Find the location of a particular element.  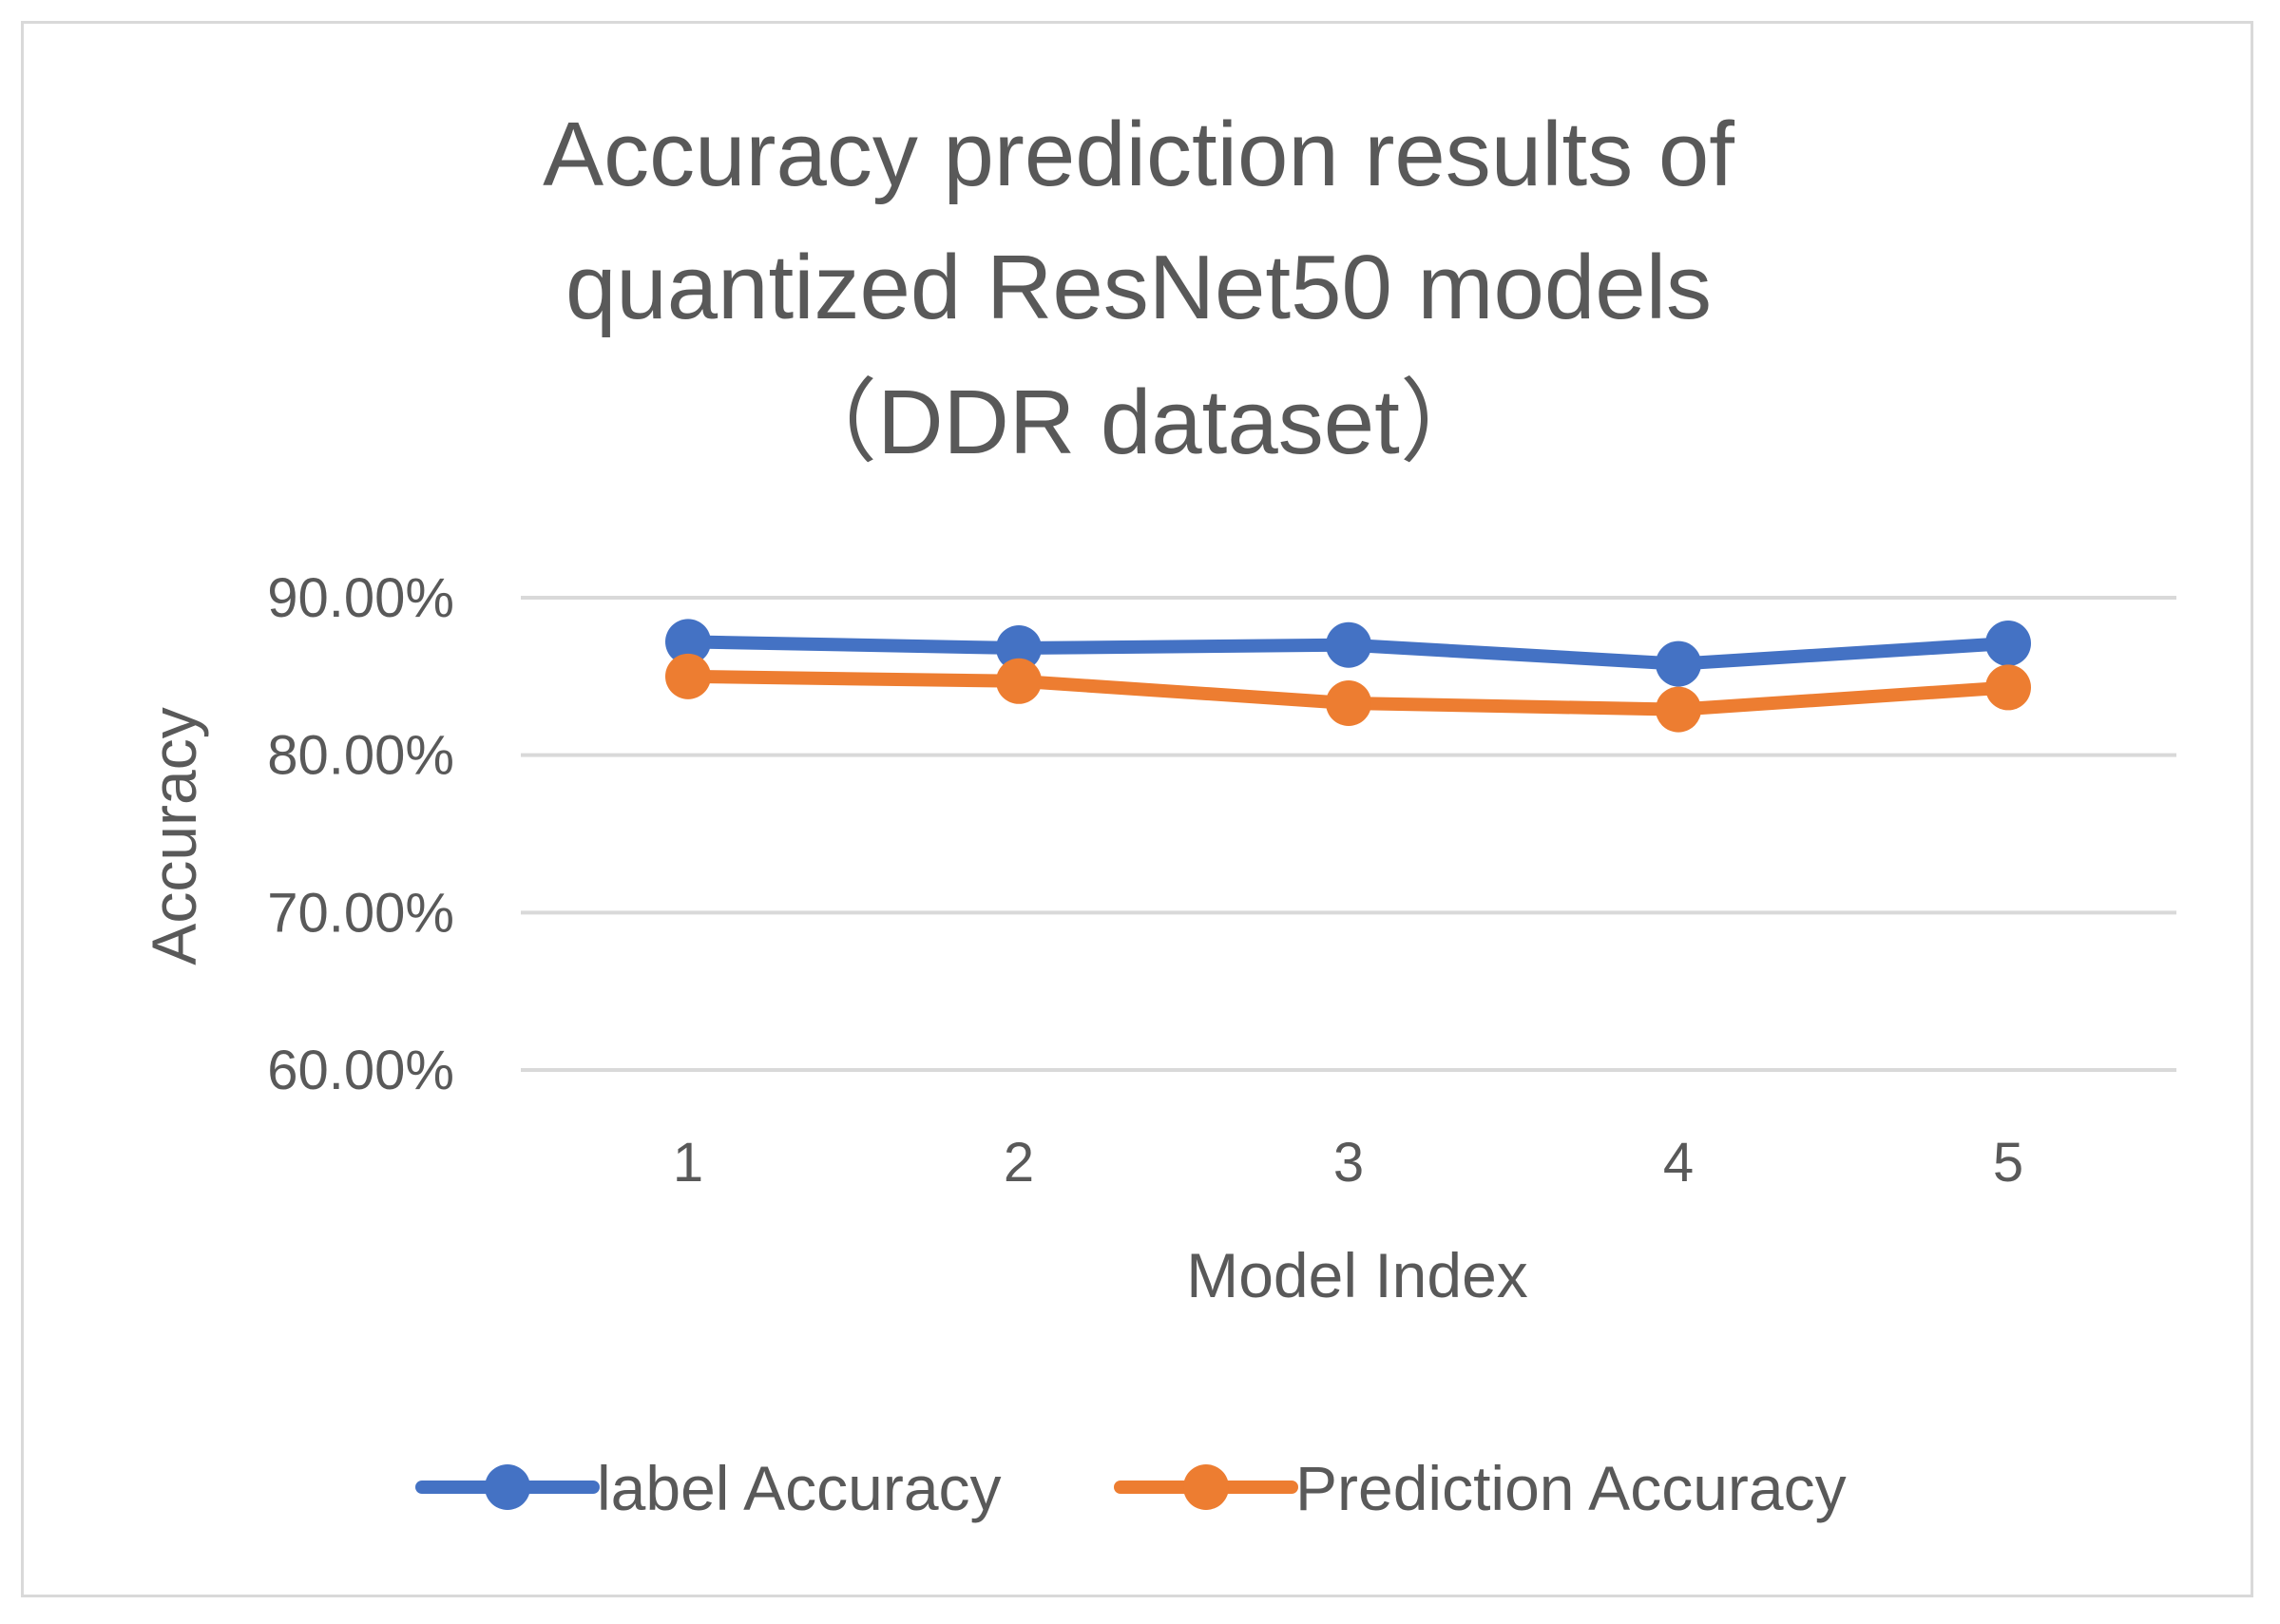

y-tick-label: 60.00% is located at coordinates (360, 1070).